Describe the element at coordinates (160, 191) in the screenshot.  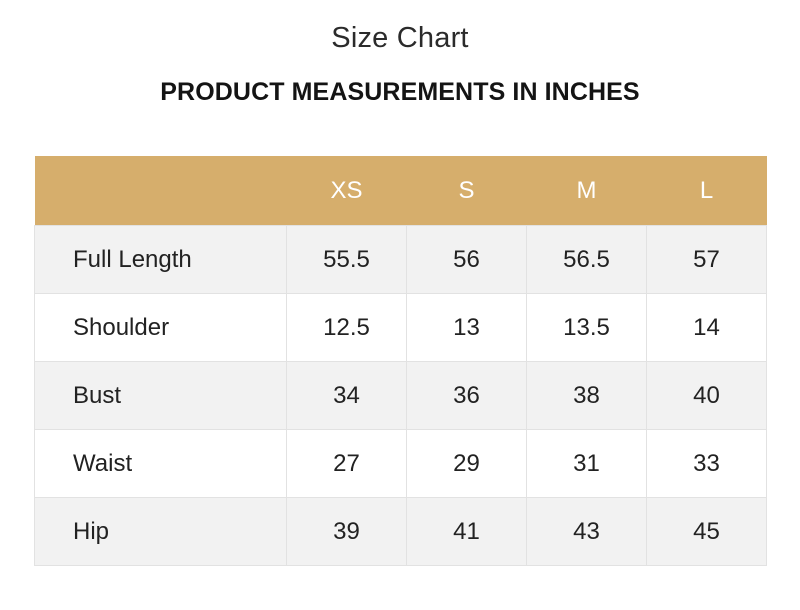
I see `header-cell-empty` at that location.